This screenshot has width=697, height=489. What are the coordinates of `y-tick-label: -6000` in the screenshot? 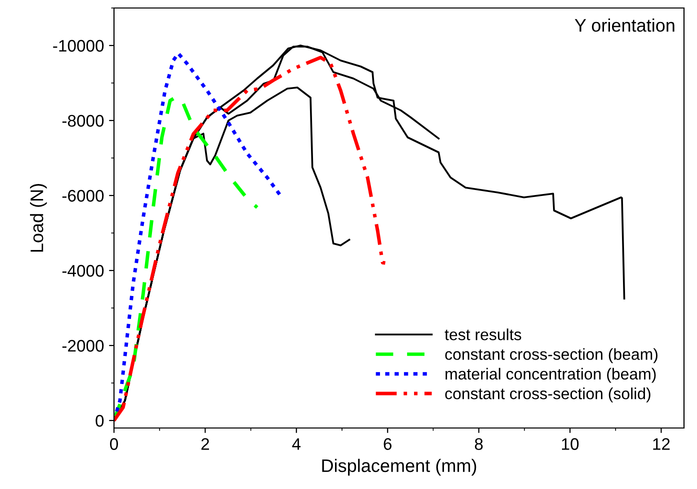 It's located at (83, 196).